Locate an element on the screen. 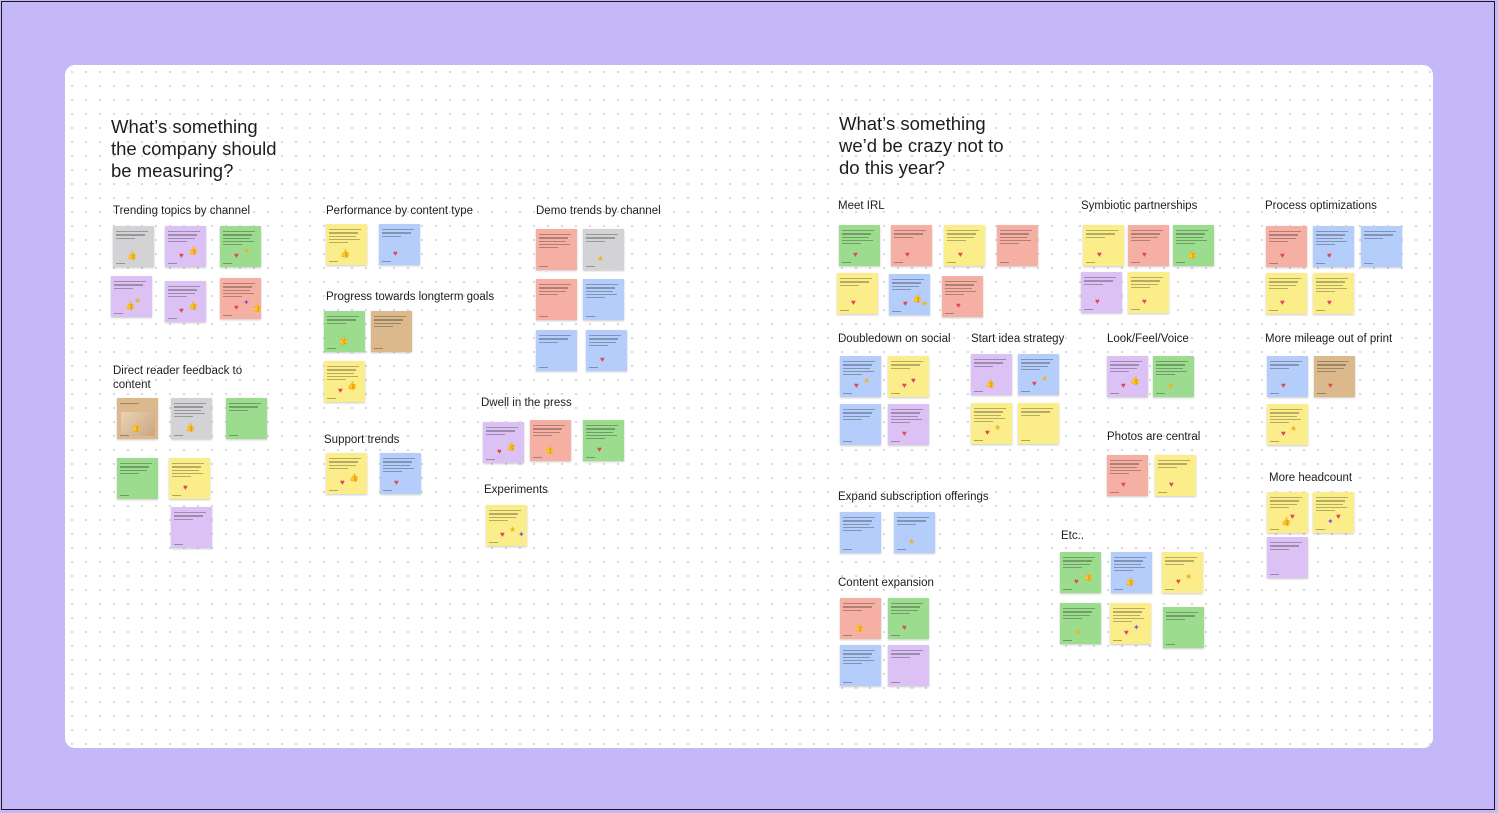  section-label-direct-reader-feedback-to-content: Direct reader feedback to content is located at coordinates (178, 378).